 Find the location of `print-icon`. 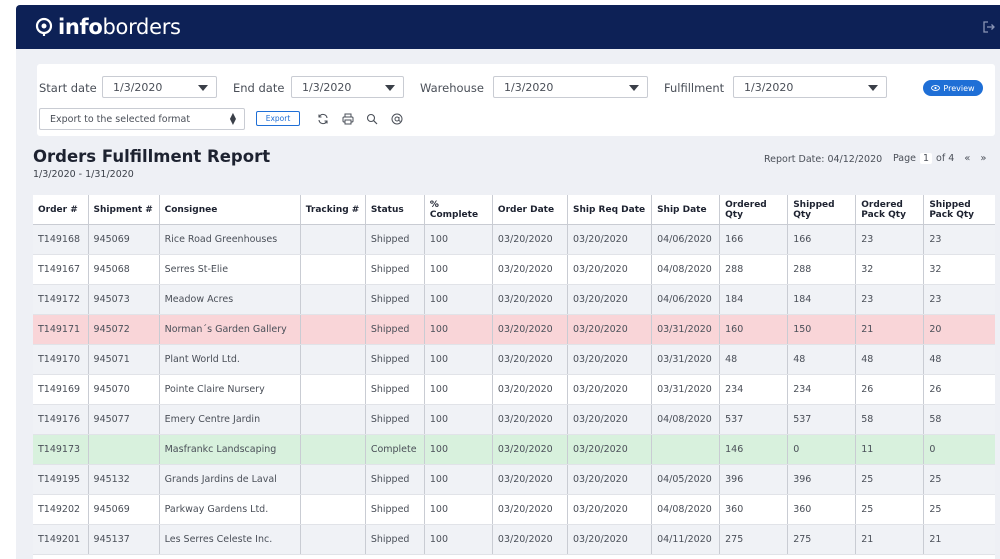

print-icon is located at coordinates (348, 119).